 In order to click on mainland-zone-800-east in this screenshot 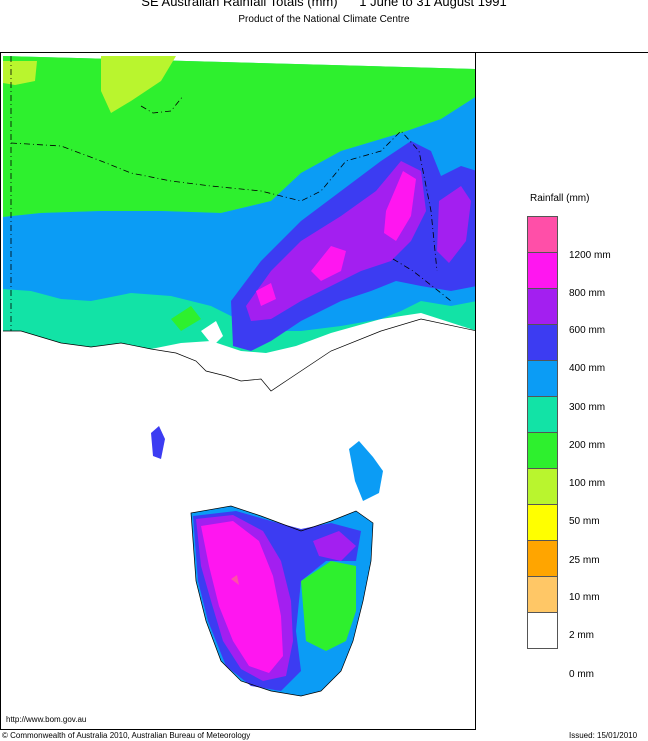, I will do `click(454, 224)`.